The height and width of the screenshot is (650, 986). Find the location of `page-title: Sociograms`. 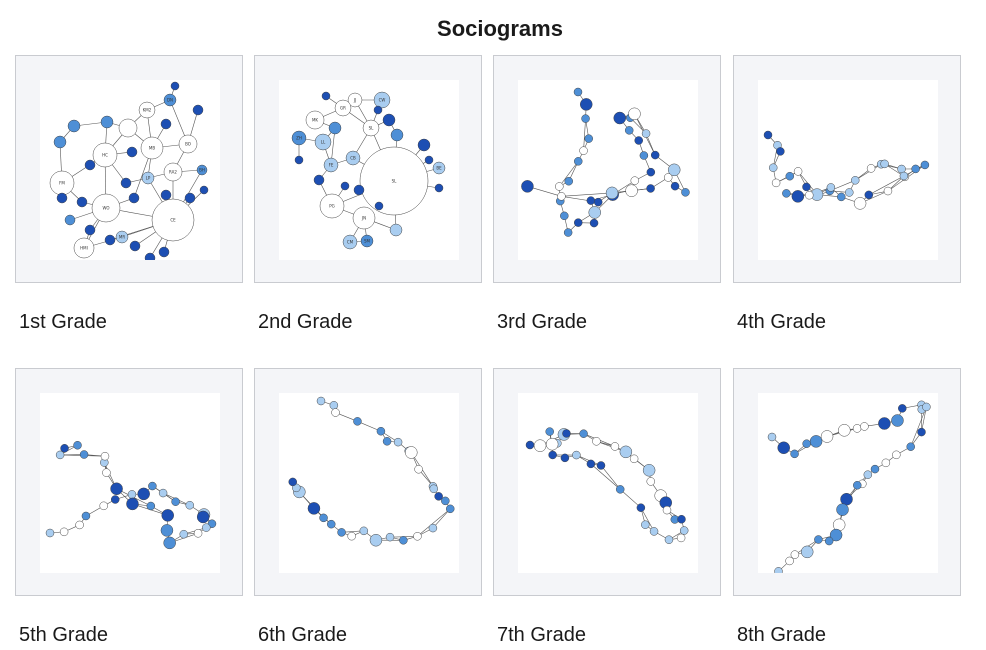

page-title: Sociograms is located at coordinates (500, 28).